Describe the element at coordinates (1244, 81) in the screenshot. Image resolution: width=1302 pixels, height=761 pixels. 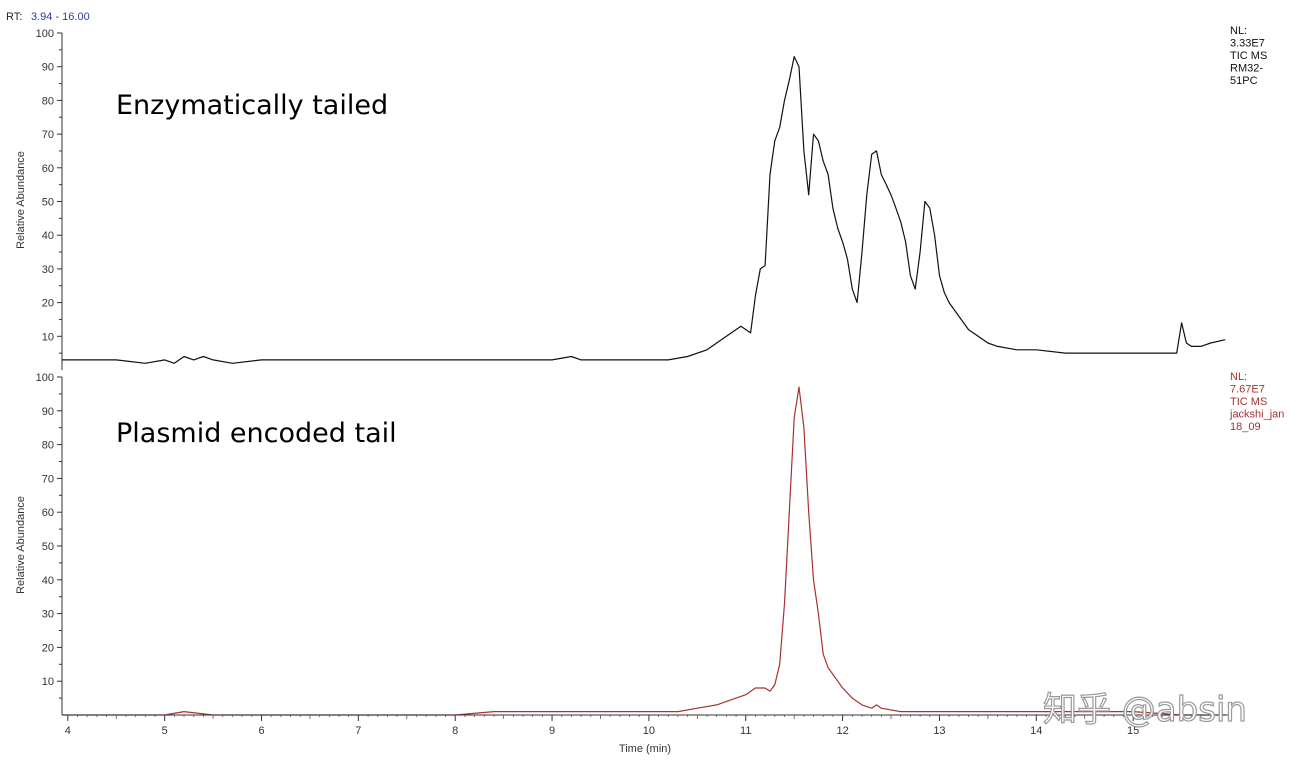
I see `info-line: 51PC` at that location.